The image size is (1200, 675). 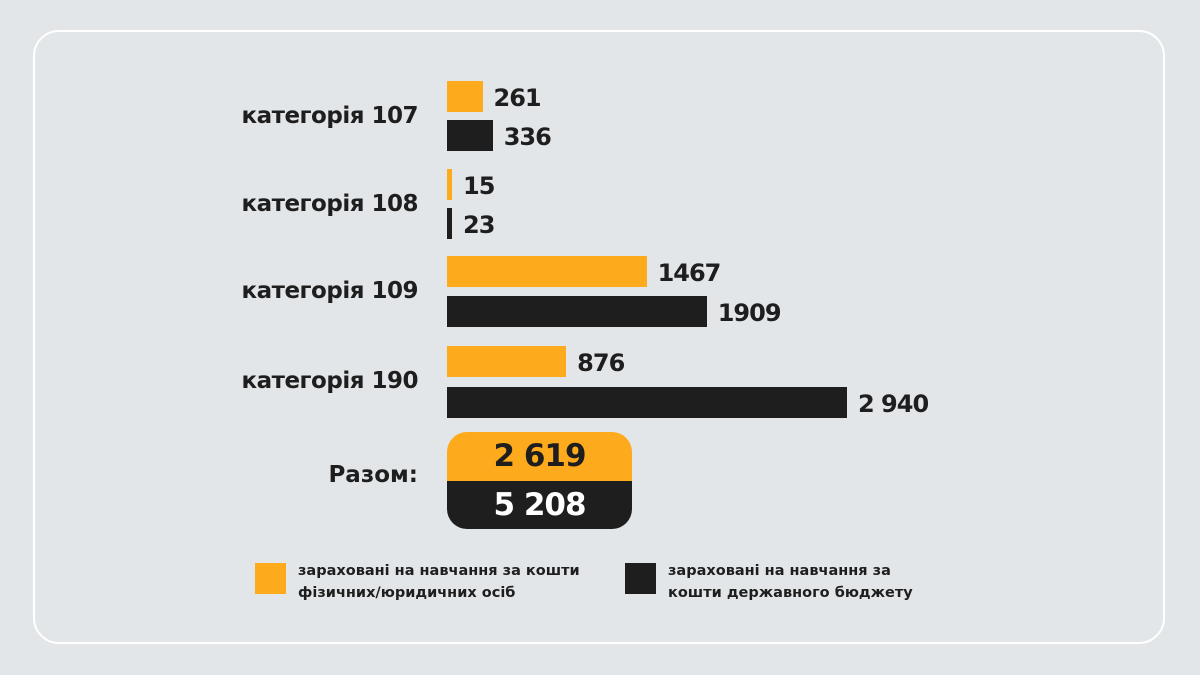 I want to click on legend-swatch-budget, so click(x=640, y=578).